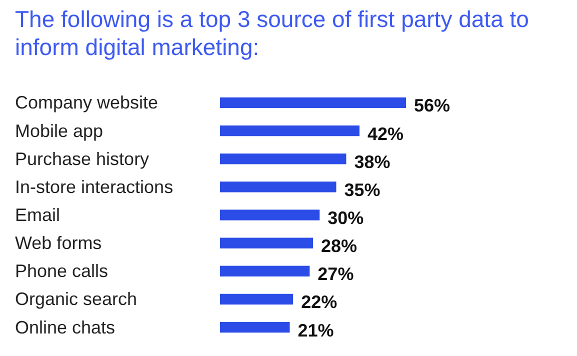  I want to click on chart-title: The following is a top 3 source of first party data to inform digital marketing:, so click(272, 33).